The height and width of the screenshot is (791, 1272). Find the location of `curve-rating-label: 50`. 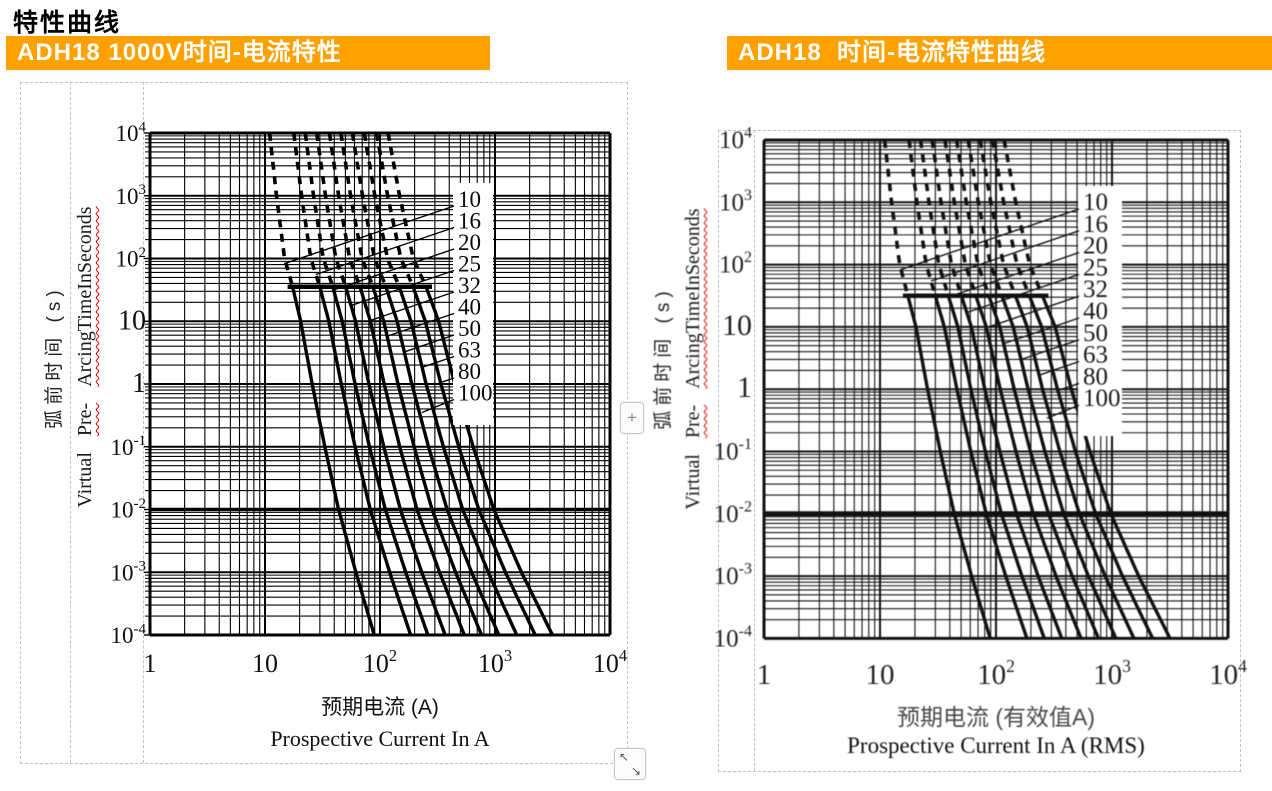

curve-rating-label: 50 is located at coordinates (469, 328).